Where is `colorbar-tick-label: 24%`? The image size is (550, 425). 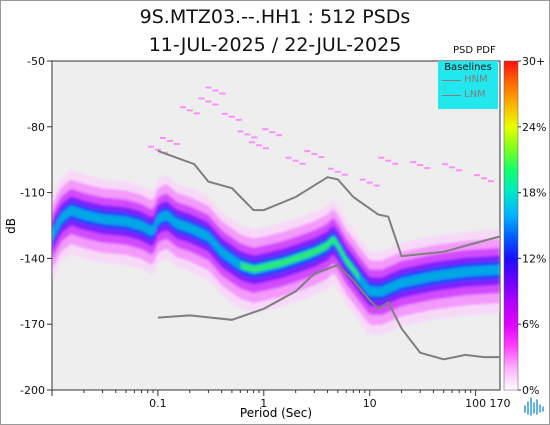
colorbar-tick-label: 24% is located at coordinates (534, 127).